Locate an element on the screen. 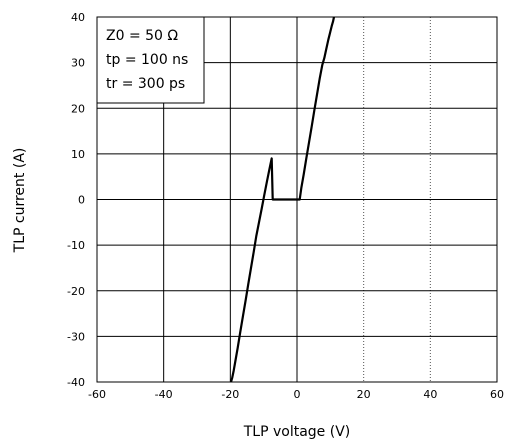 The width and height of the screenshot is (507, 445). legend-frame is located at coordinates (150, 60).